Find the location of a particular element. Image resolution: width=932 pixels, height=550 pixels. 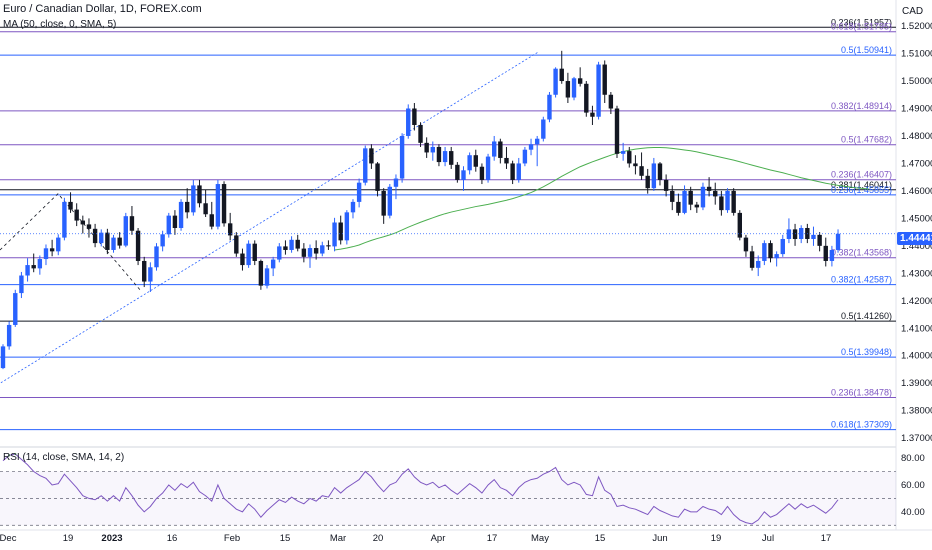

fib-level-label: 0.5(1.41260) is located at coordinates (866, 316).